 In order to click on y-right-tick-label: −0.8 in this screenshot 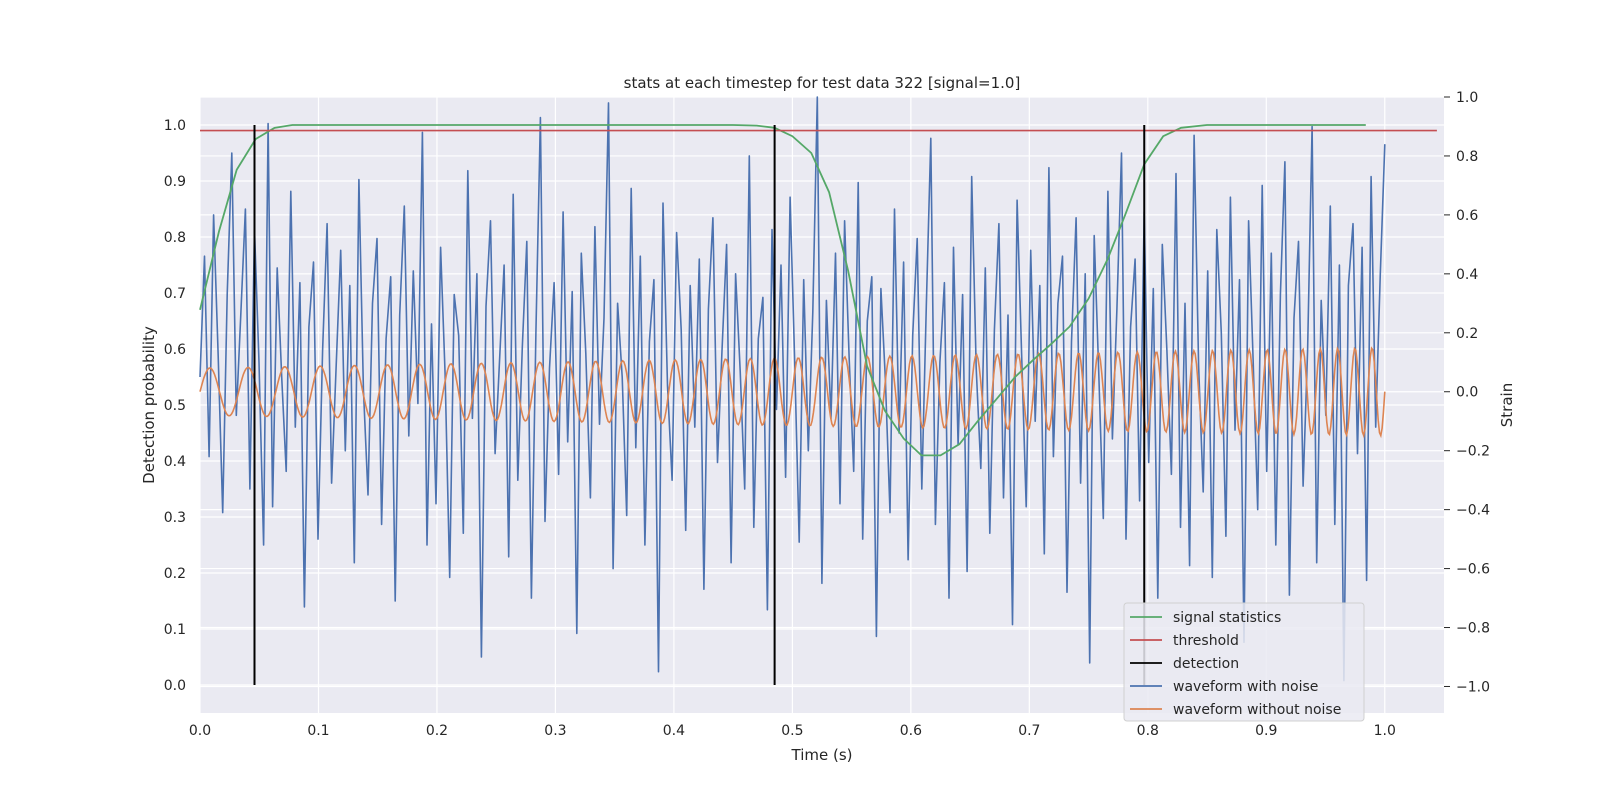, I will do `click(1473, 629)`.